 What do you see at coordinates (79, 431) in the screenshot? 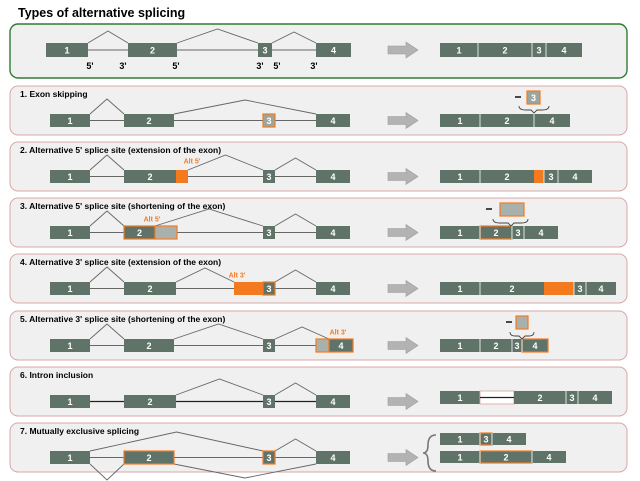
I see `panel-7-title: 7. Mutually exclusive splicing` at bounding box center [79, 431].